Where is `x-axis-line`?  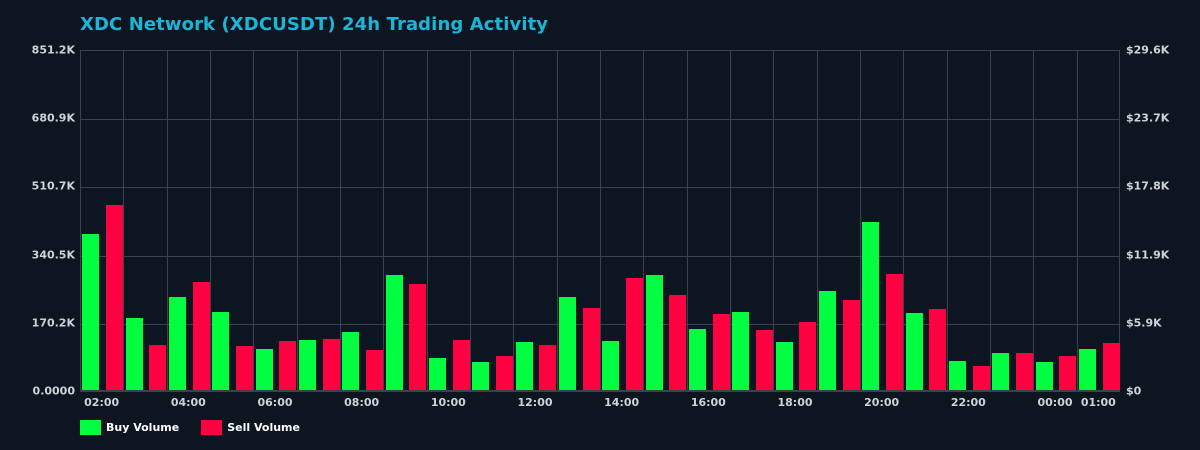
x-axis-line is located at coordinates (600, 391).